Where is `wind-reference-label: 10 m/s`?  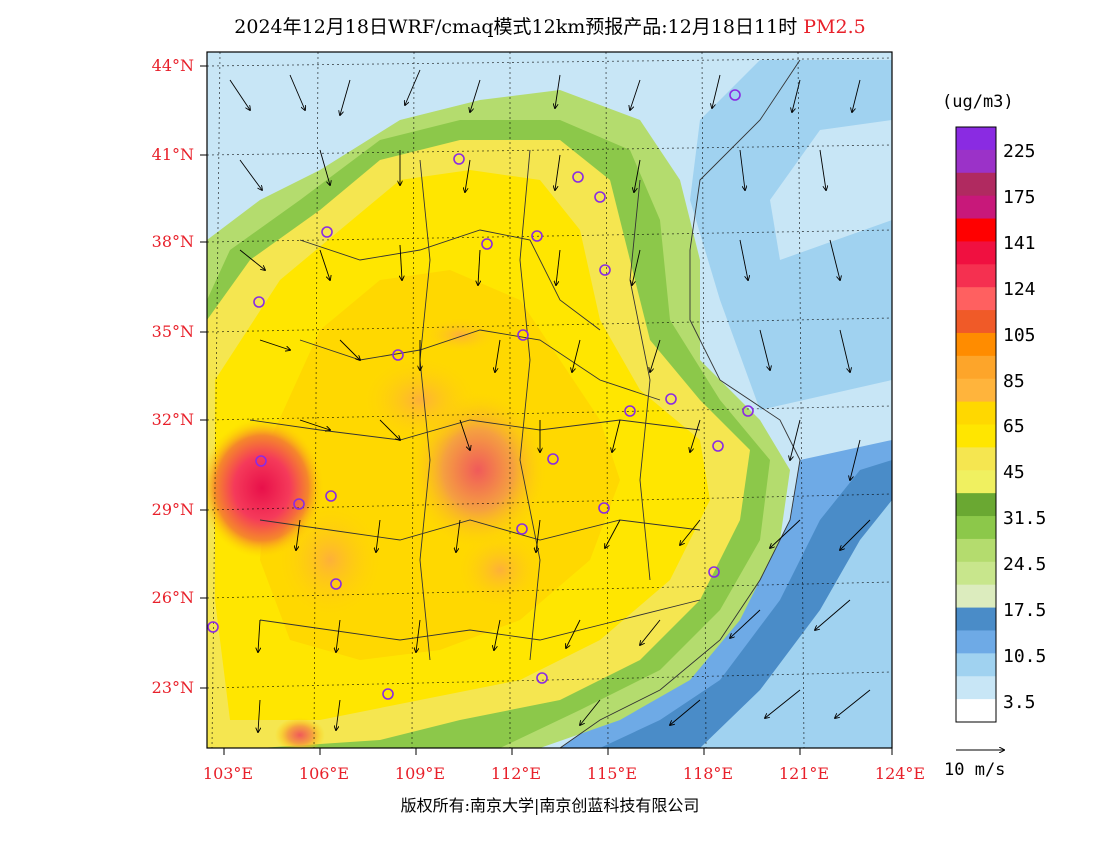
wind-reference-label: 10 m/s is located at coordinates (975, 770).